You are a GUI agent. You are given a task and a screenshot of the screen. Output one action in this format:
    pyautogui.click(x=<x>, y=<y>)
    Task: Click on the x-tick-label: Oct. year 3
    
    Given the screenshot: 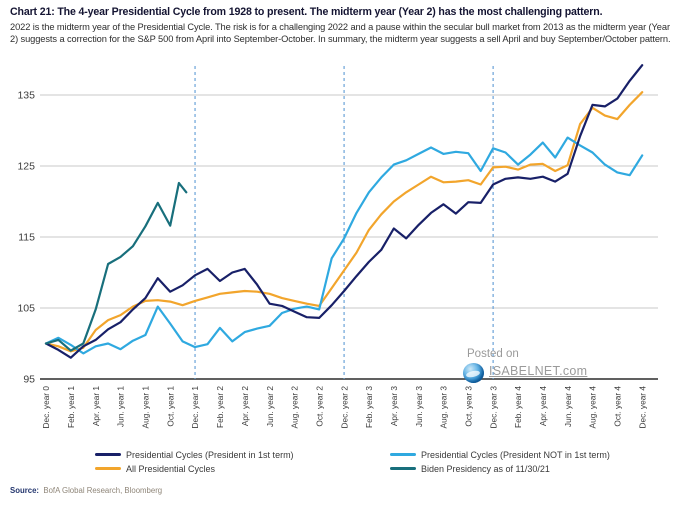 What is the action you would take?
    pyautogui.click(x=468, y=406)
    